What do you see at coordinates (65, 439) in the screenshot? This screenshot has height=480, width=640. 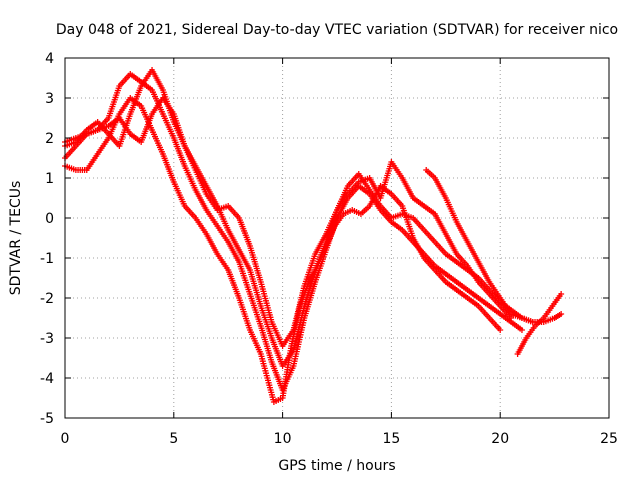 I see `x-tick-label: 0` at bounding box center [65, 439].